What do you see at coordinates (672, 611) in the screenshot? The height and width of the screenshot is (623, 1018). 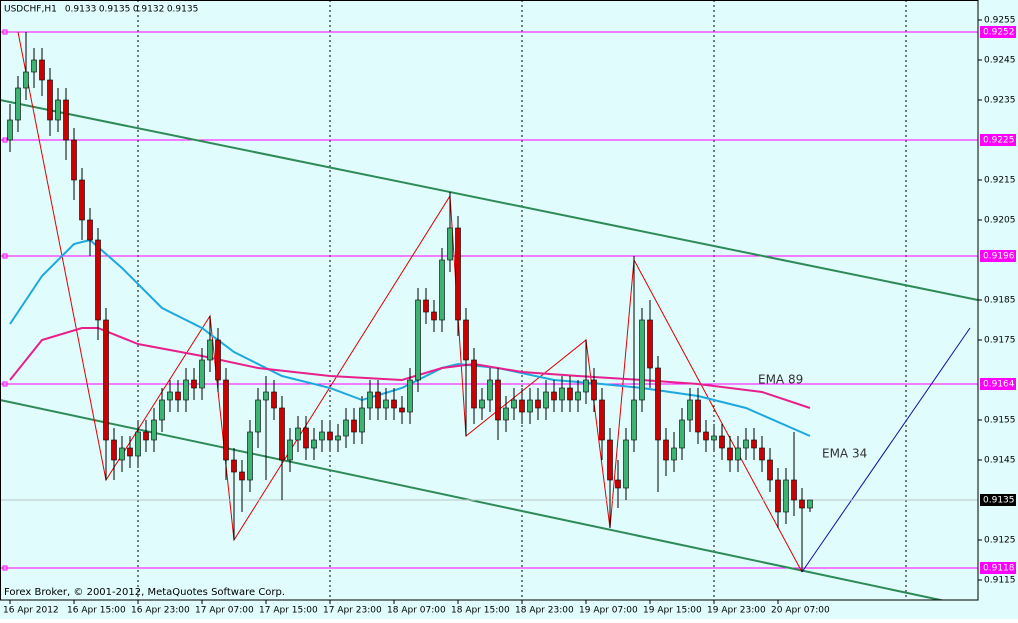 I see `x-tick-label: 19 Apr 15:00` at bounding box center [672, 611].